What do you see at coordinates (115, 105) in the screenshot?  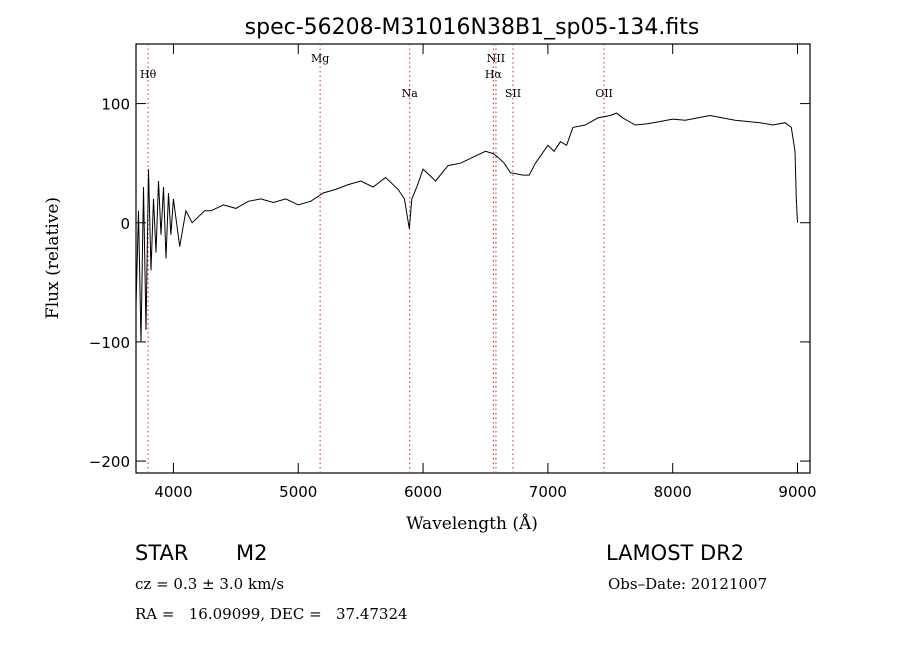 I see `y-tick-label: 100` at bounding box center [115, 105].